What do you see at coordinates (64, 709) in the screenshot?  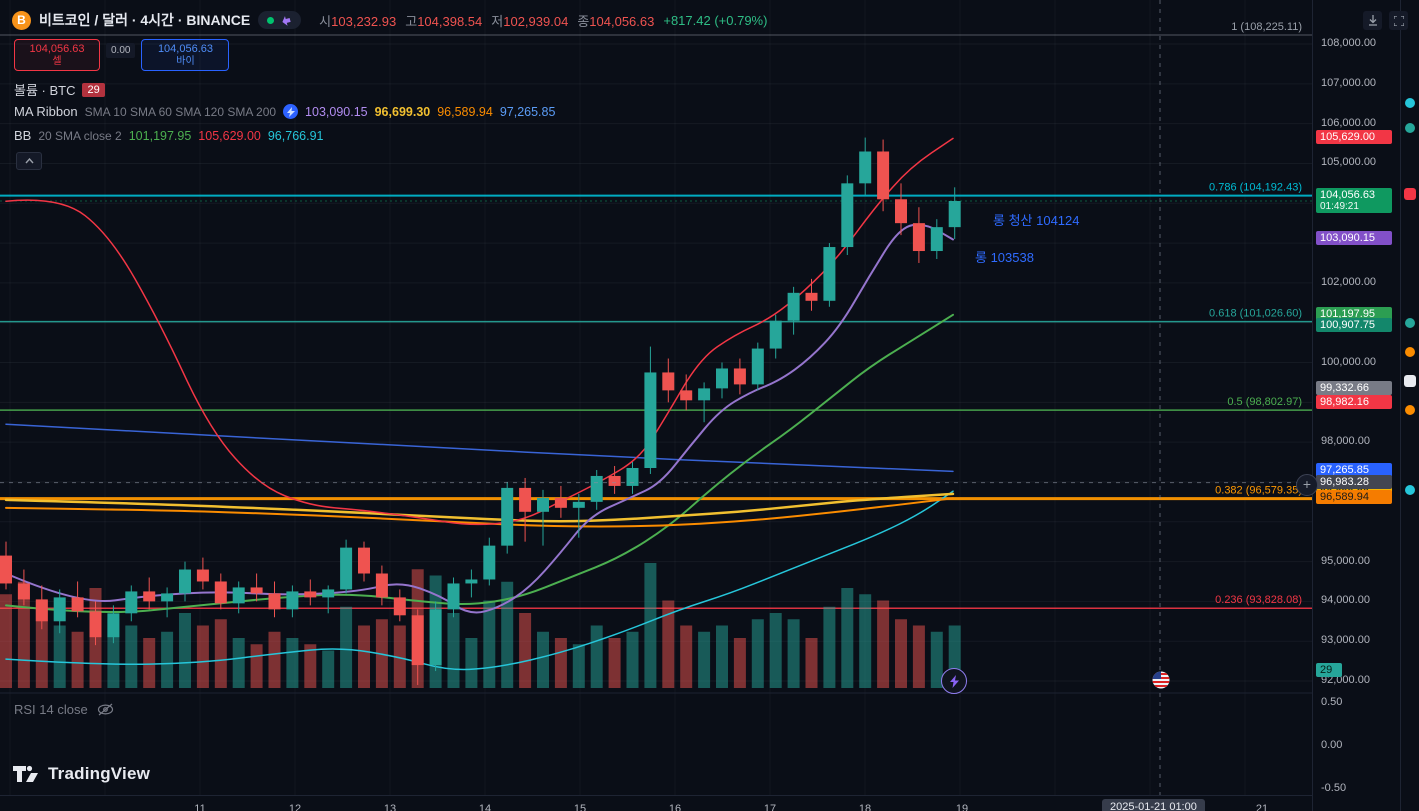 I see `rsi-legend: RSI 14 close` at bounding box center [64, 709].